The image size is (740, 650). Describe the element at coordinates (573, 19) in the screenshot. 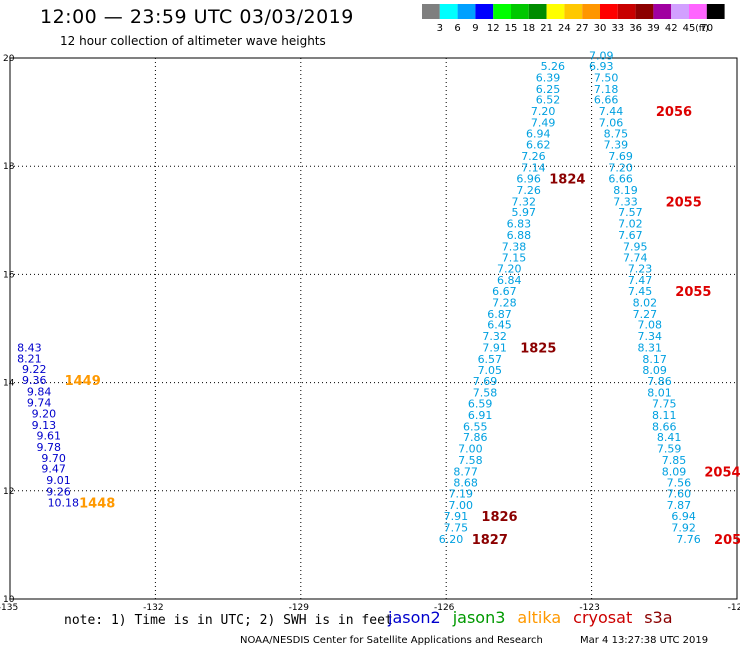

I see `colorbar-legend: 3 6 9 12 15 18 21 24 27 30 33 36 39 42 45 70(ft)` at that location.